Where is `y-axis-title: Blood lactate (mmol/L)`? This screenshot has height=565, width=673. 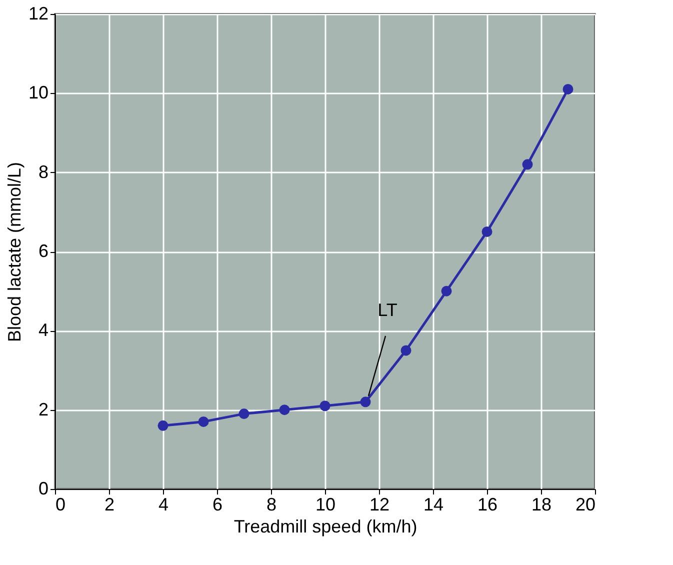 y-axis-title: Blood lactate (mmol/L) is located at coordinates (14, 252).